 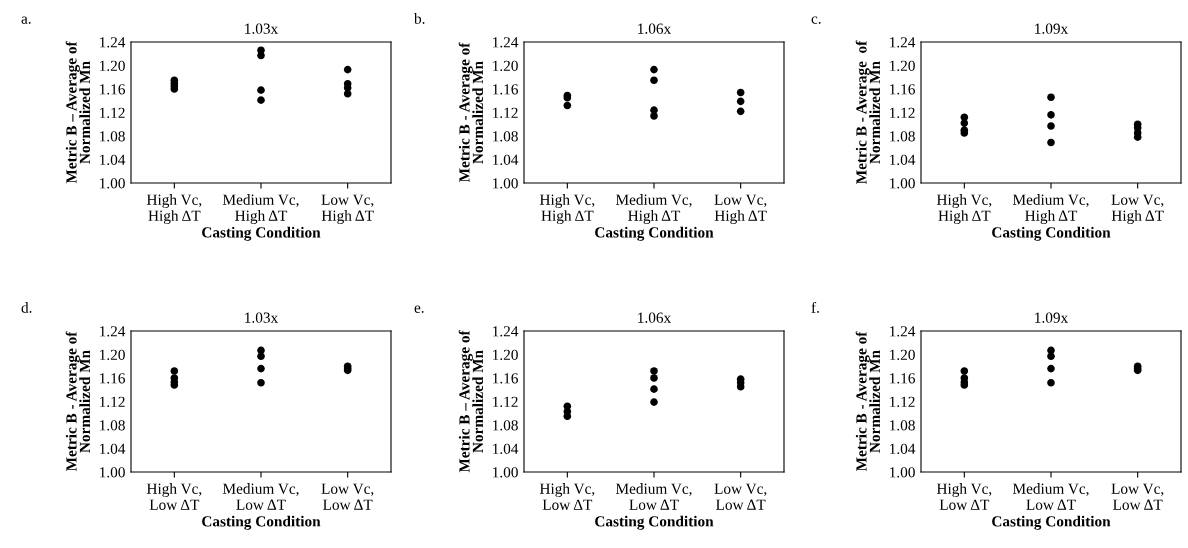 I want to click on text: f., so click(x=815, y=307).